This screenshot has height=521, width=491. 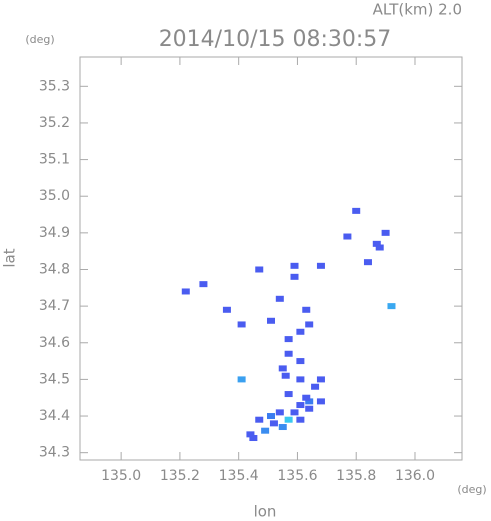 What do you see at coordinates (10, 257) in the screenshot?
I see `y-axis-label: lat` at bounding box center [10, 257].